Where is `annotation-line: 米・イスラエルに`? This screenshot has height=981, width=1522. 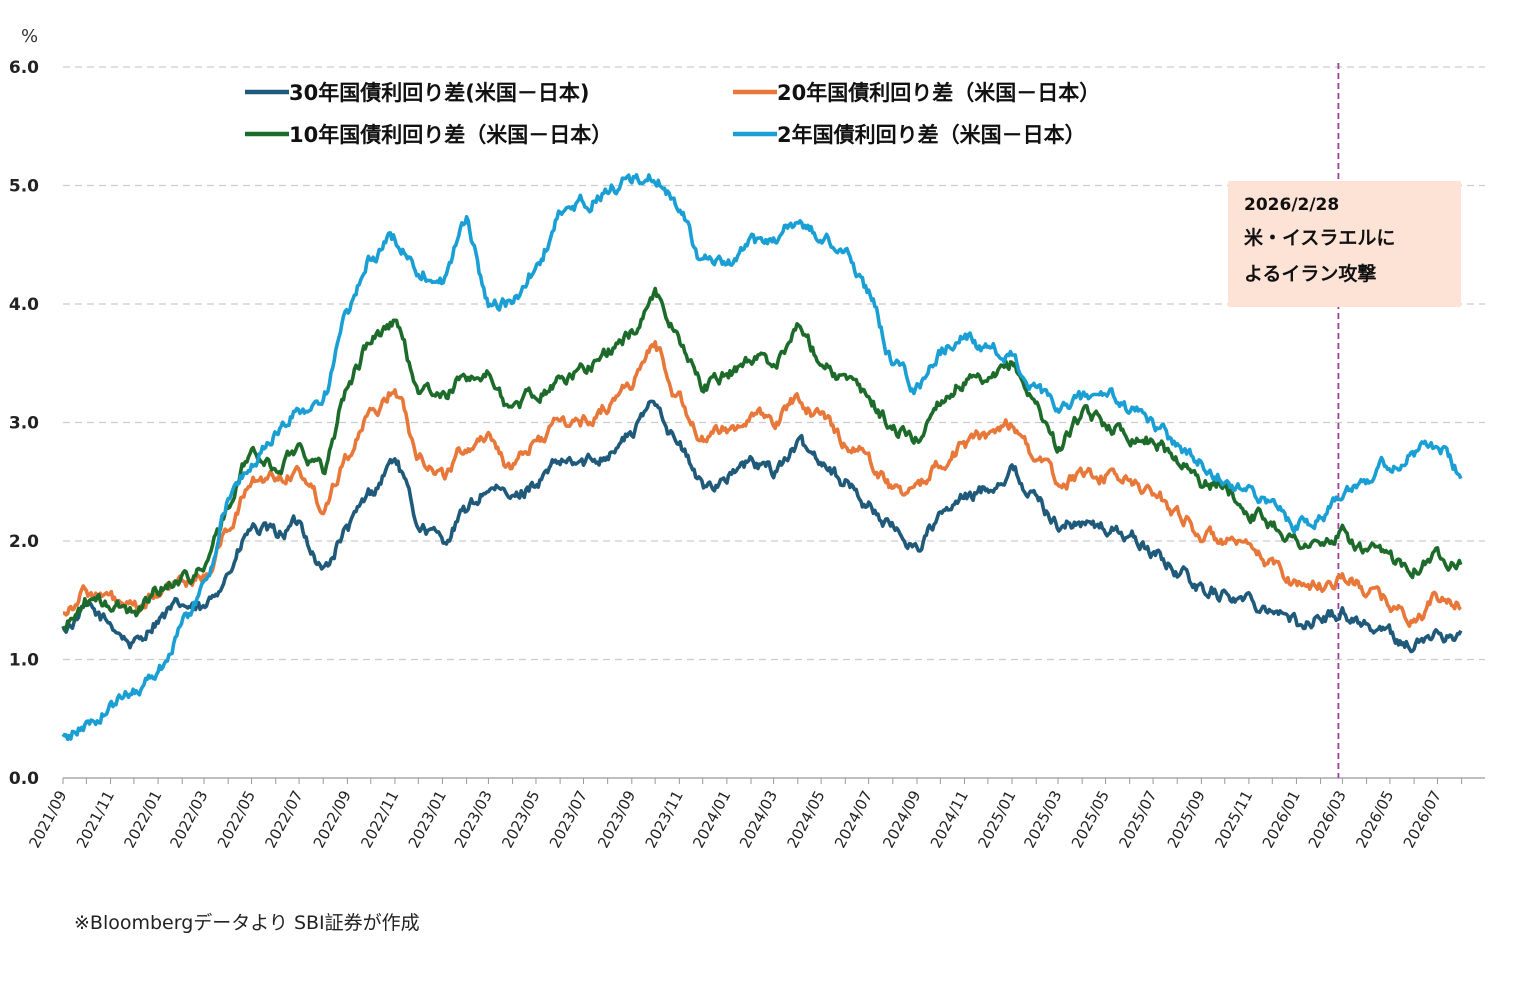 annotation-line: 米・イスラエルに is located at coordinates (1319, 237).